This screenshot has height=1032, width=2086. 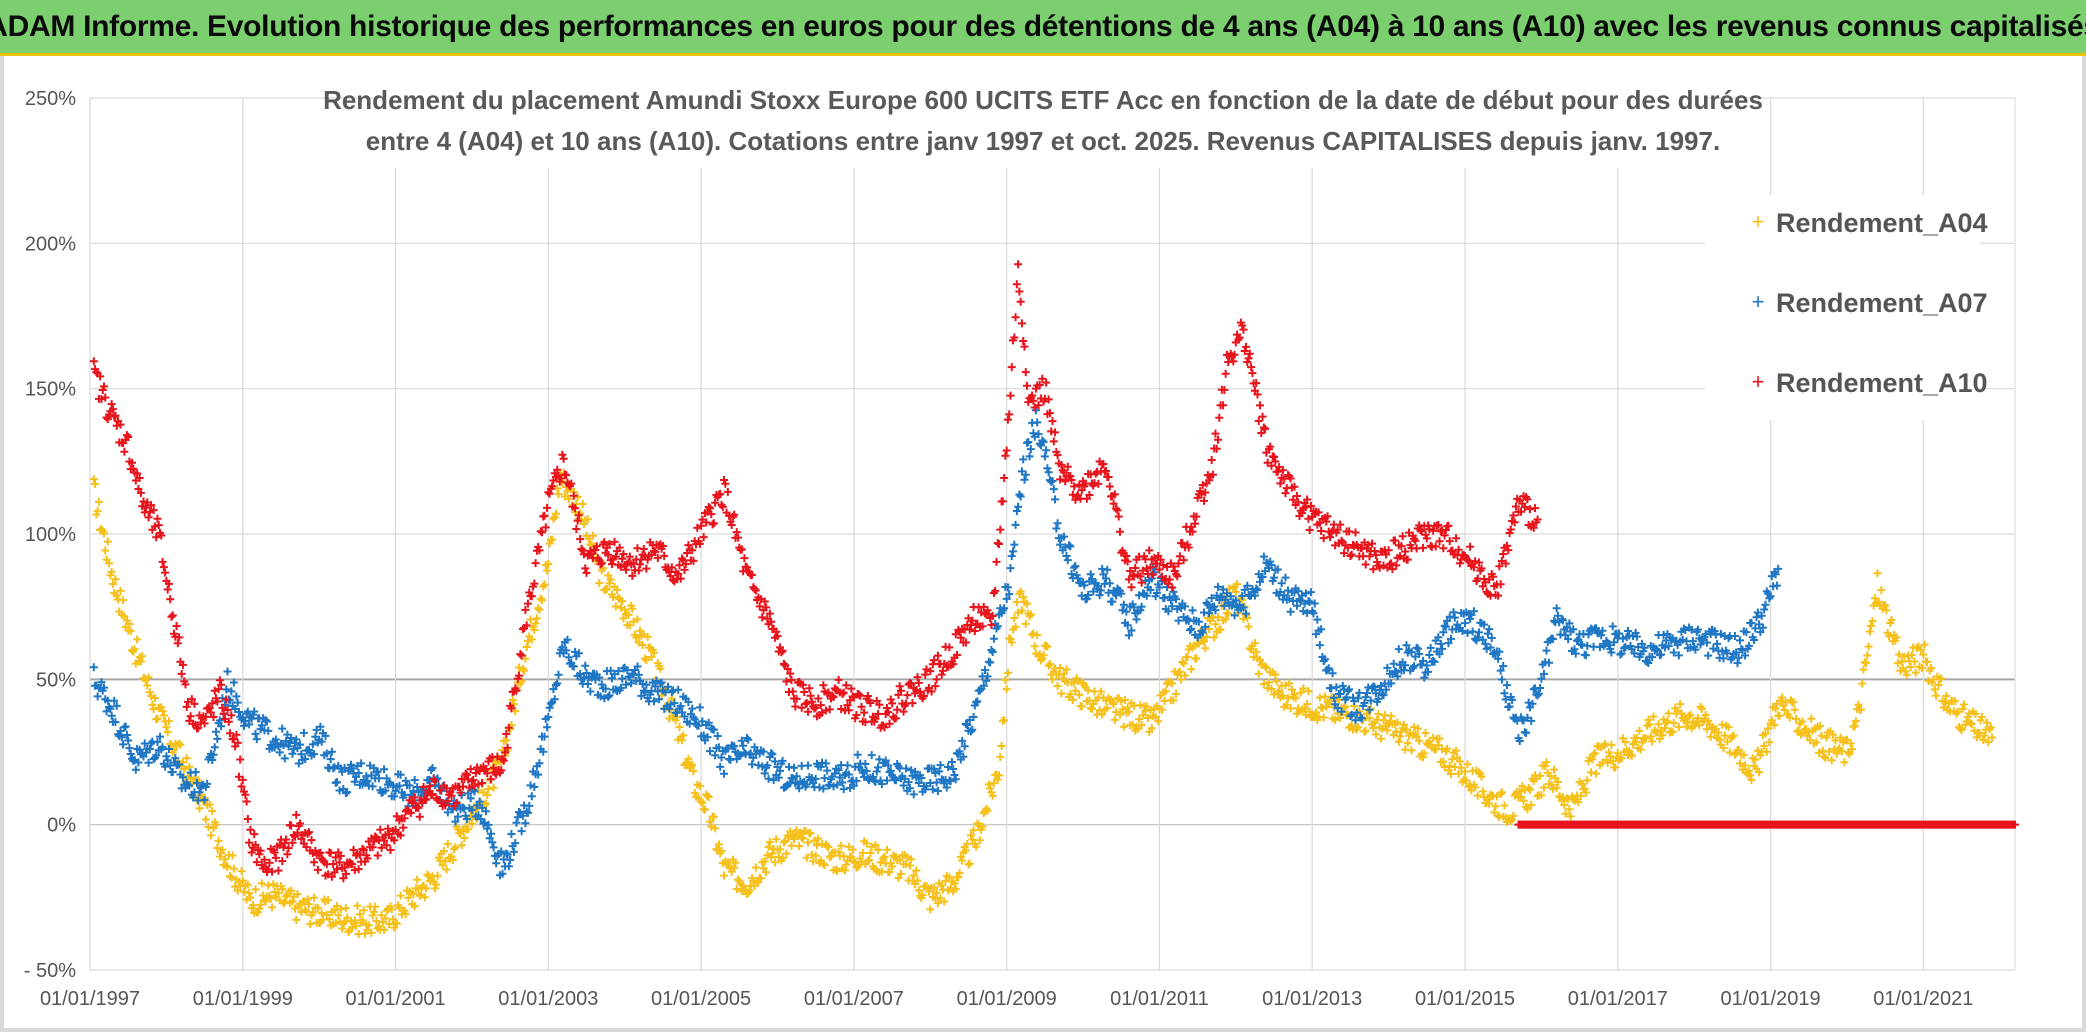 What do you see at coordinates (1771, 999) in the screenshot?
I see `x-tick-label: 01/01/2019` at bounding box center [1771, 999].